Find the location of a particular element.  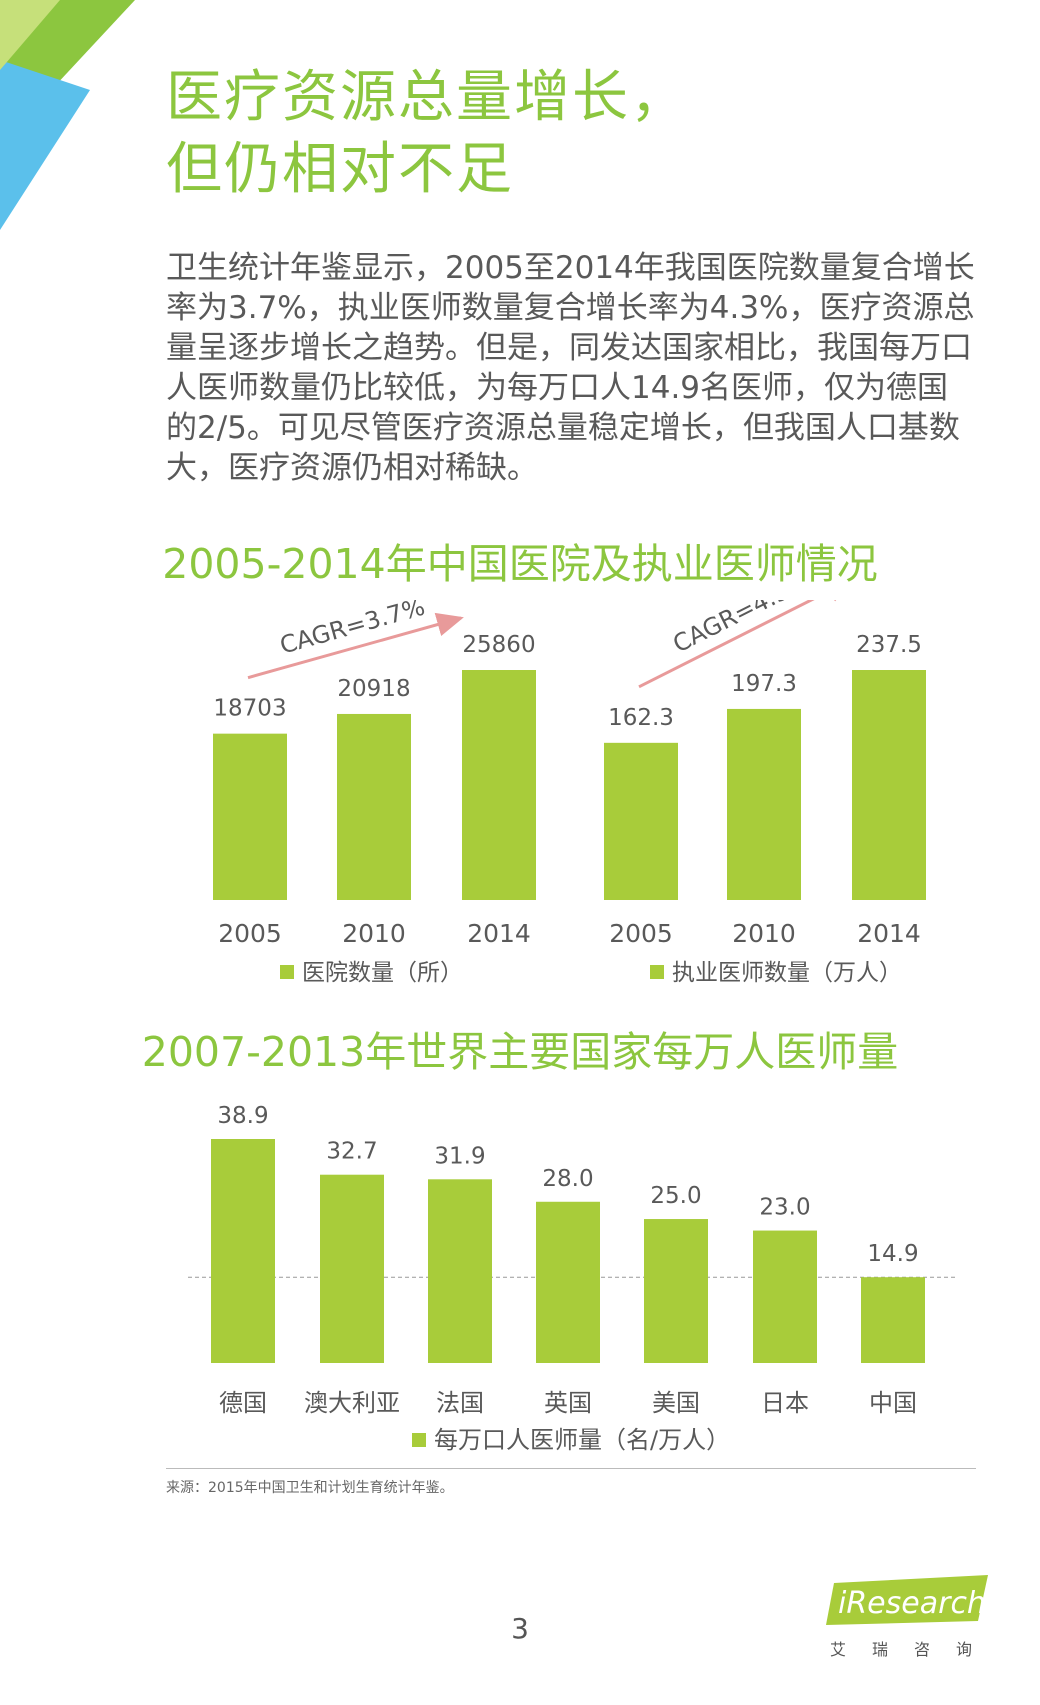

chart1-value-label: 197.3 is located at coordinates (764, 684).